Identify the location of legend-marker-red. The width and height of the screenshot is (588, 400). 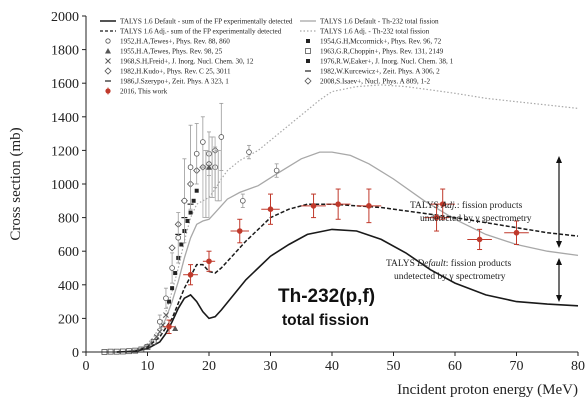
(108, 91).